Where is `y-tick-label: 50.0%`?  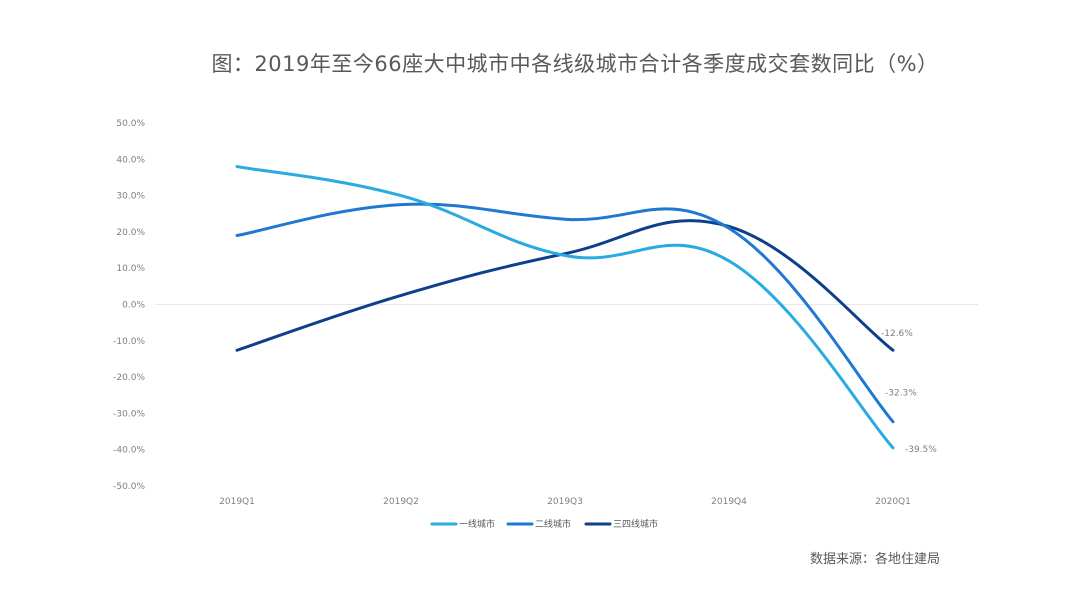 y-tick-label: 50.0% is located at coordinates (130, 124).